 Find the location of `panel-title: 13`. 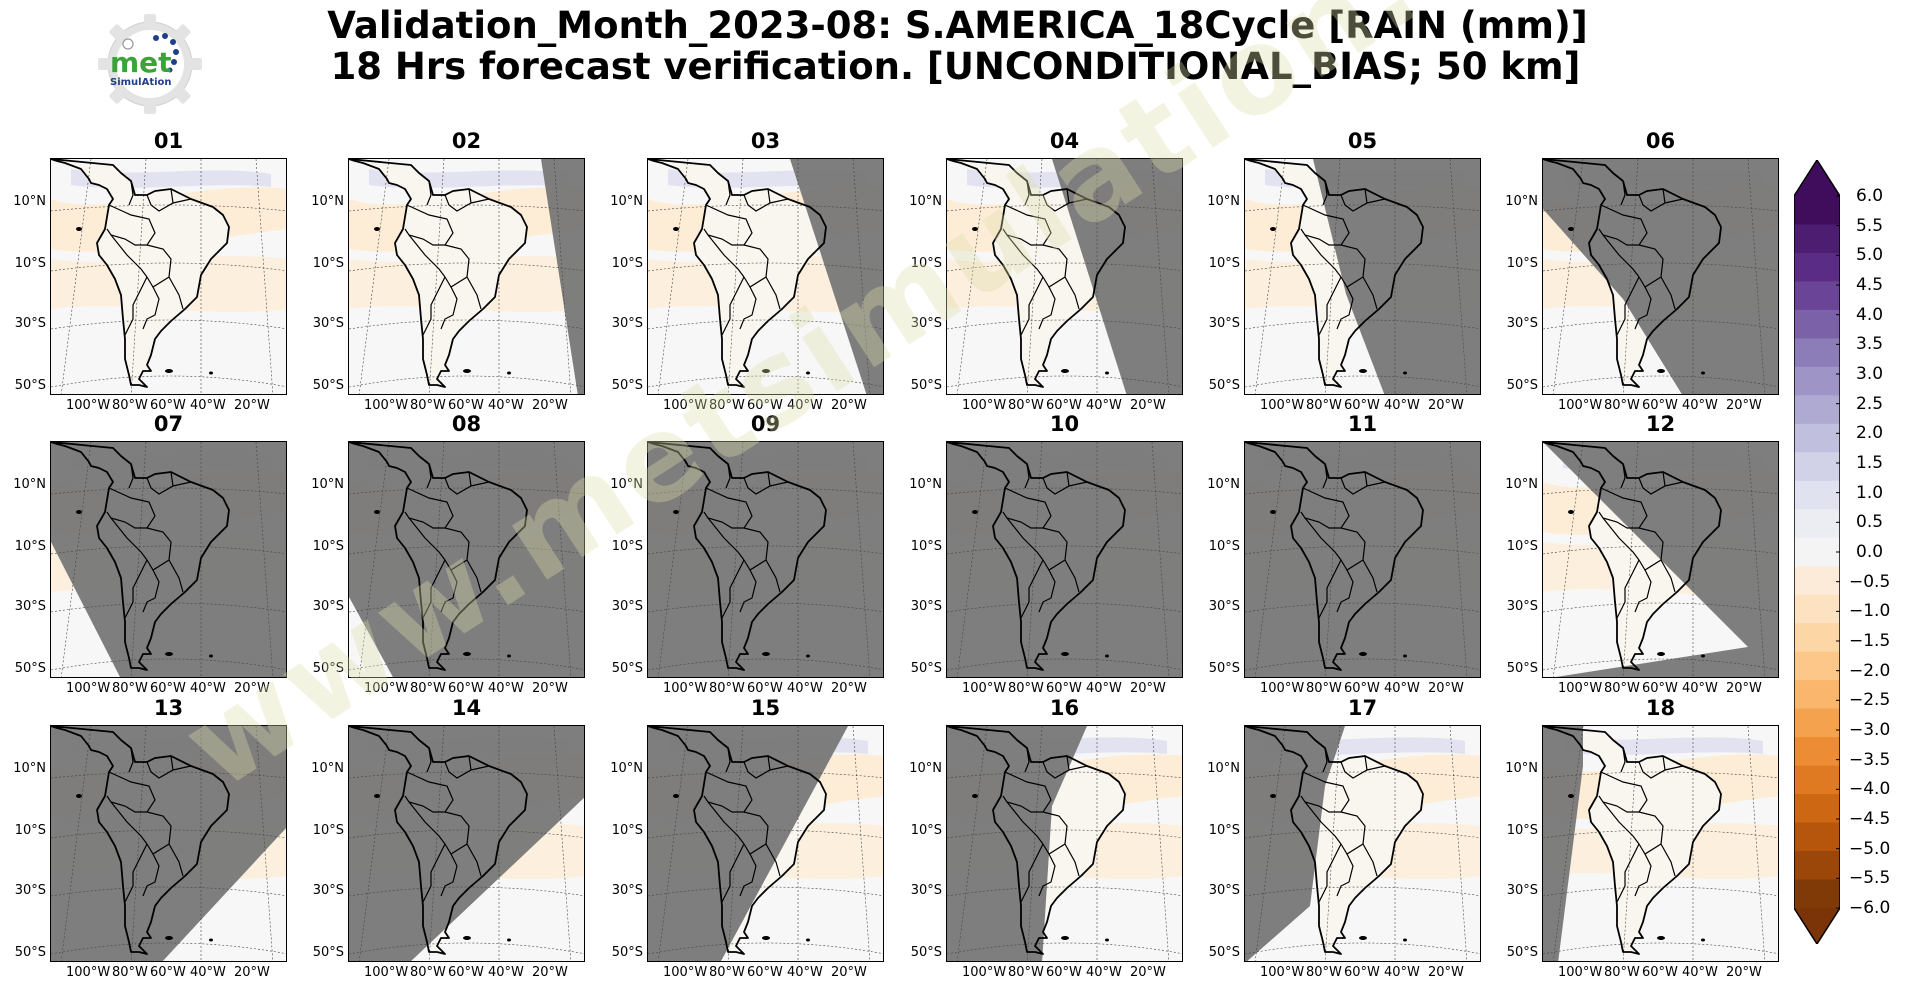

panel-title: 13 is located at coordinates (168, 708).